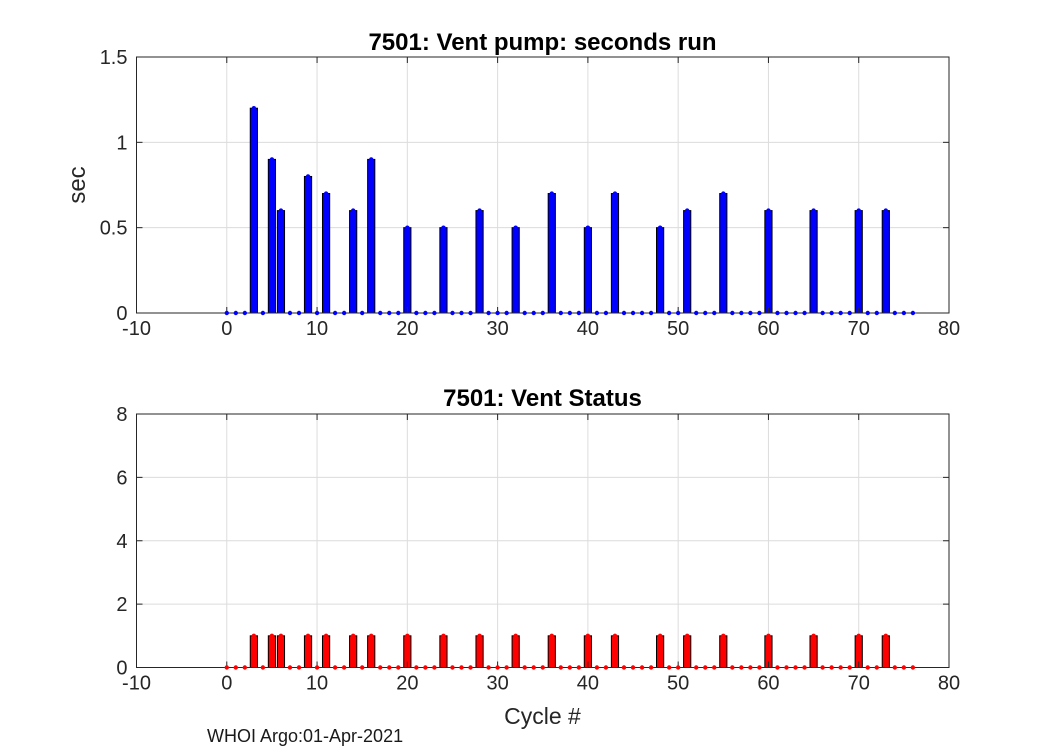 The height and width of the screenshot is (750, 1050). I want to click on x-axis-label-cycle: Cycle #, so click(542, 716).